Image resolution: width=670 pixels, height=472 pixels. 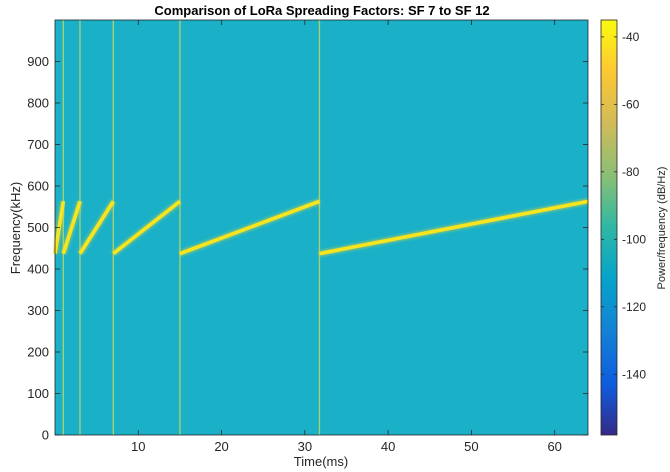 What do you see at coordinates (38, 61) in the screenshot?
I see `y-tick-label: 900` at bounding box center [38, 61].